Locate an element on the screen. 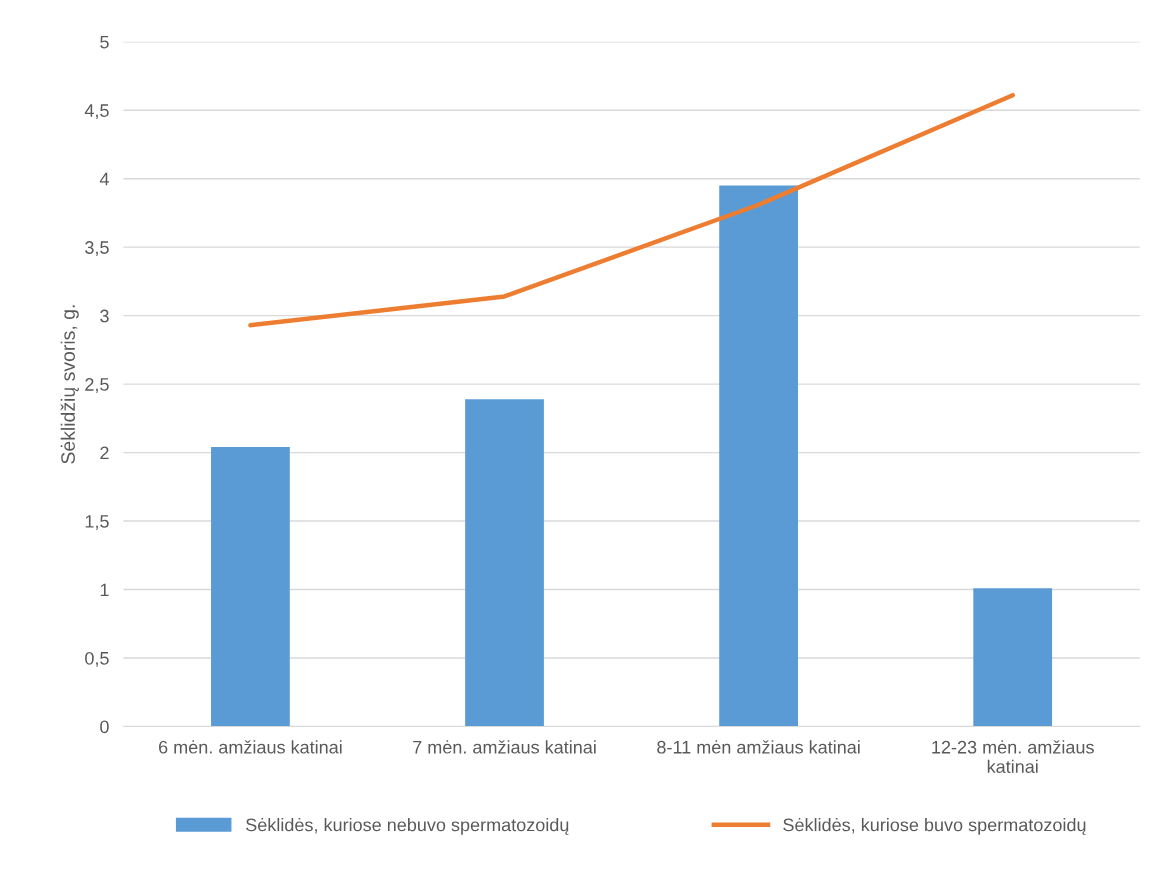 The height and width of the screenshot is (870, 1175). y-tick-label: 1,5 is located at coordinates (97, 522).